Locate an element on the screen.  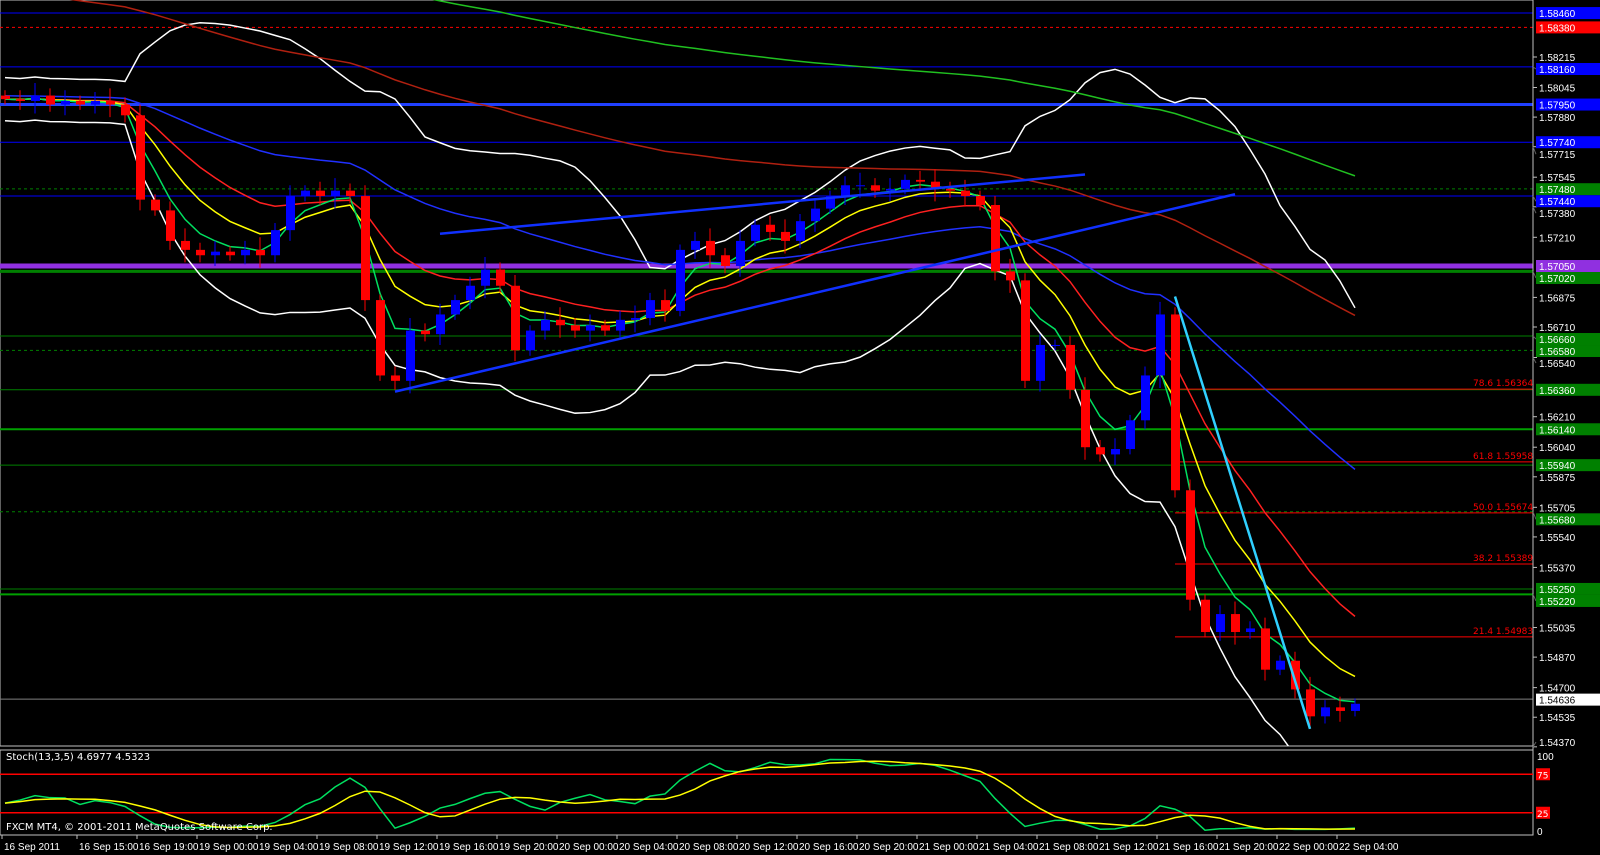
level-price-tag-text: 1.57740 is located at coordinates (1557, 143).